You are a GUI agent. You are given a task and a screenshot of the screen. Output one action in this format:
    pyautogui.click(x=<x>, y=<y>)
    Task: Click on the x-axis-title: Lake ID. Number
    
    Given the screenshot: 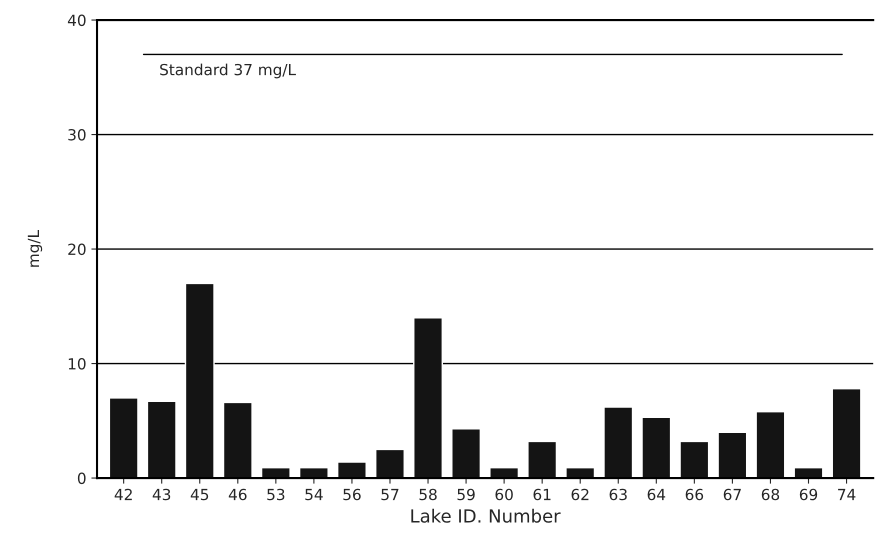 What is the action you would take?
    pyautogui.click(x=486, y=515)
    